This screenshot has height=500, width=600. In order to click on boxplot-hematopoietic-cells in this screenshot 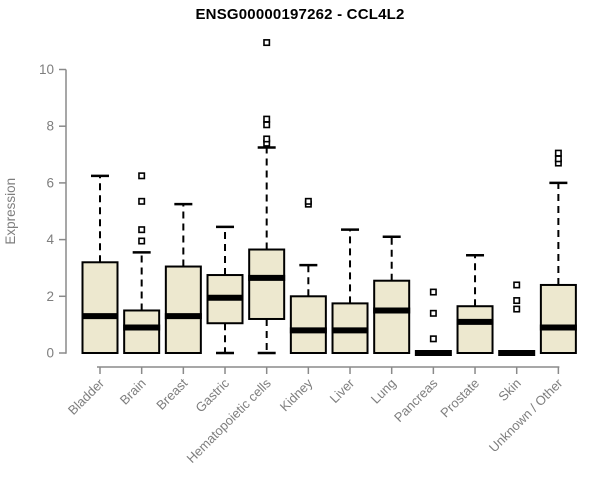, I will do `click(267, 197)`.